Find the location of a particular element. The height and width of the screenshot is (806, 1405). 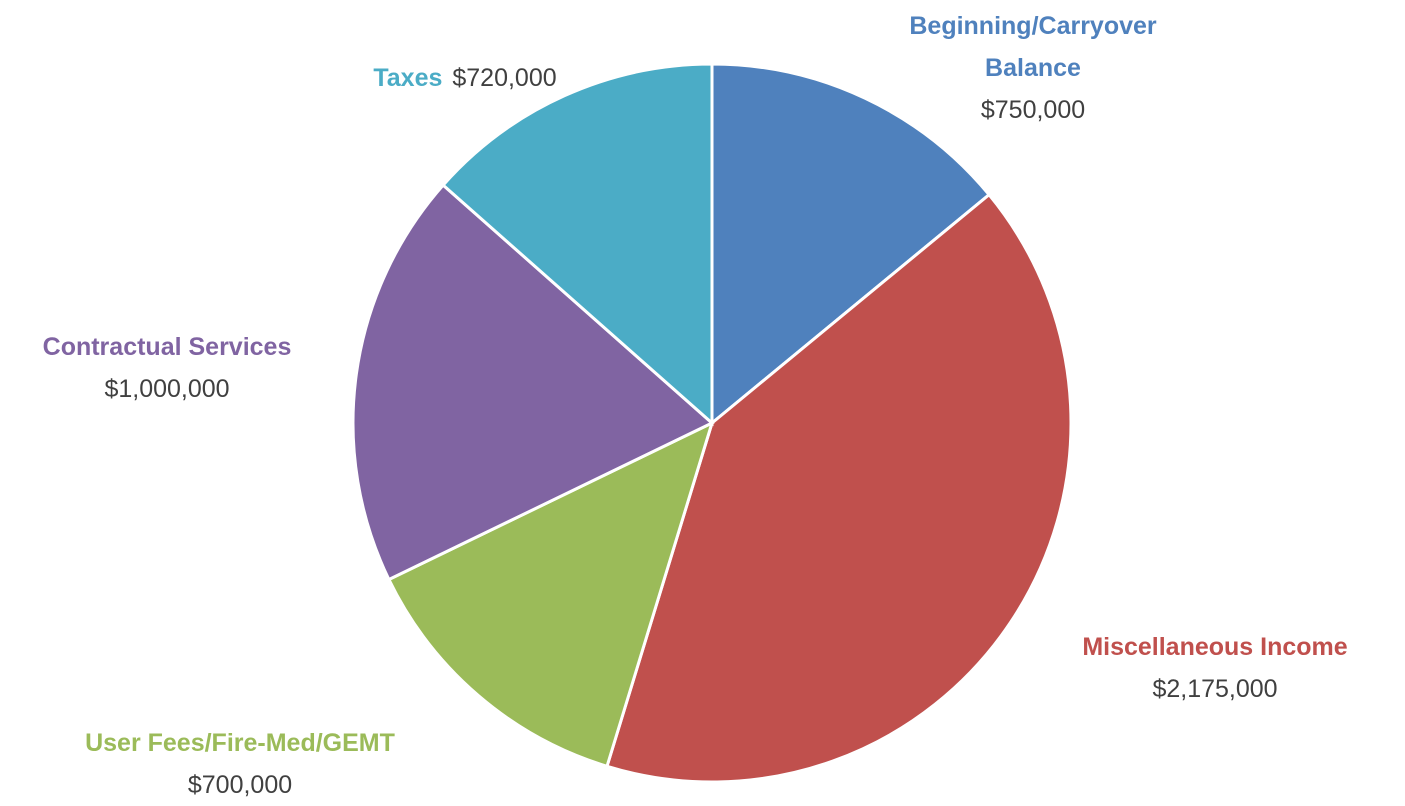

value-label: $720,000 is located at coordinates (504, 78).